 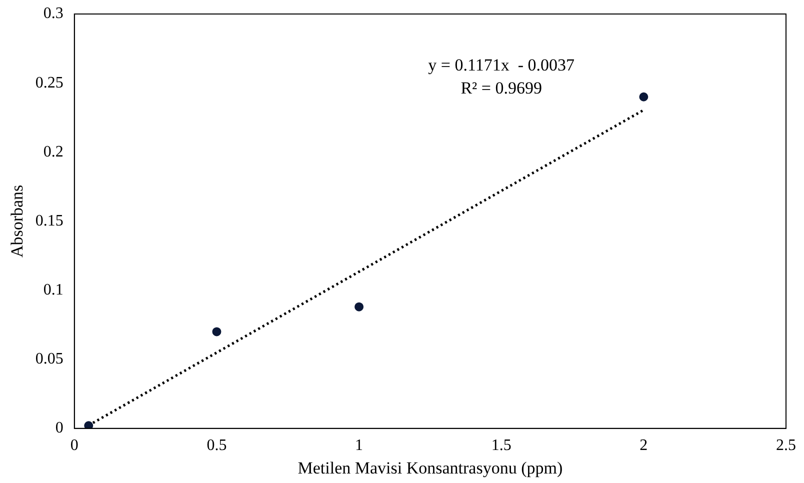 What do you see at coordinates (49, 83) in the screenshot?
I see `y-tick-label: 0.25` at bounding box center [49, 83].